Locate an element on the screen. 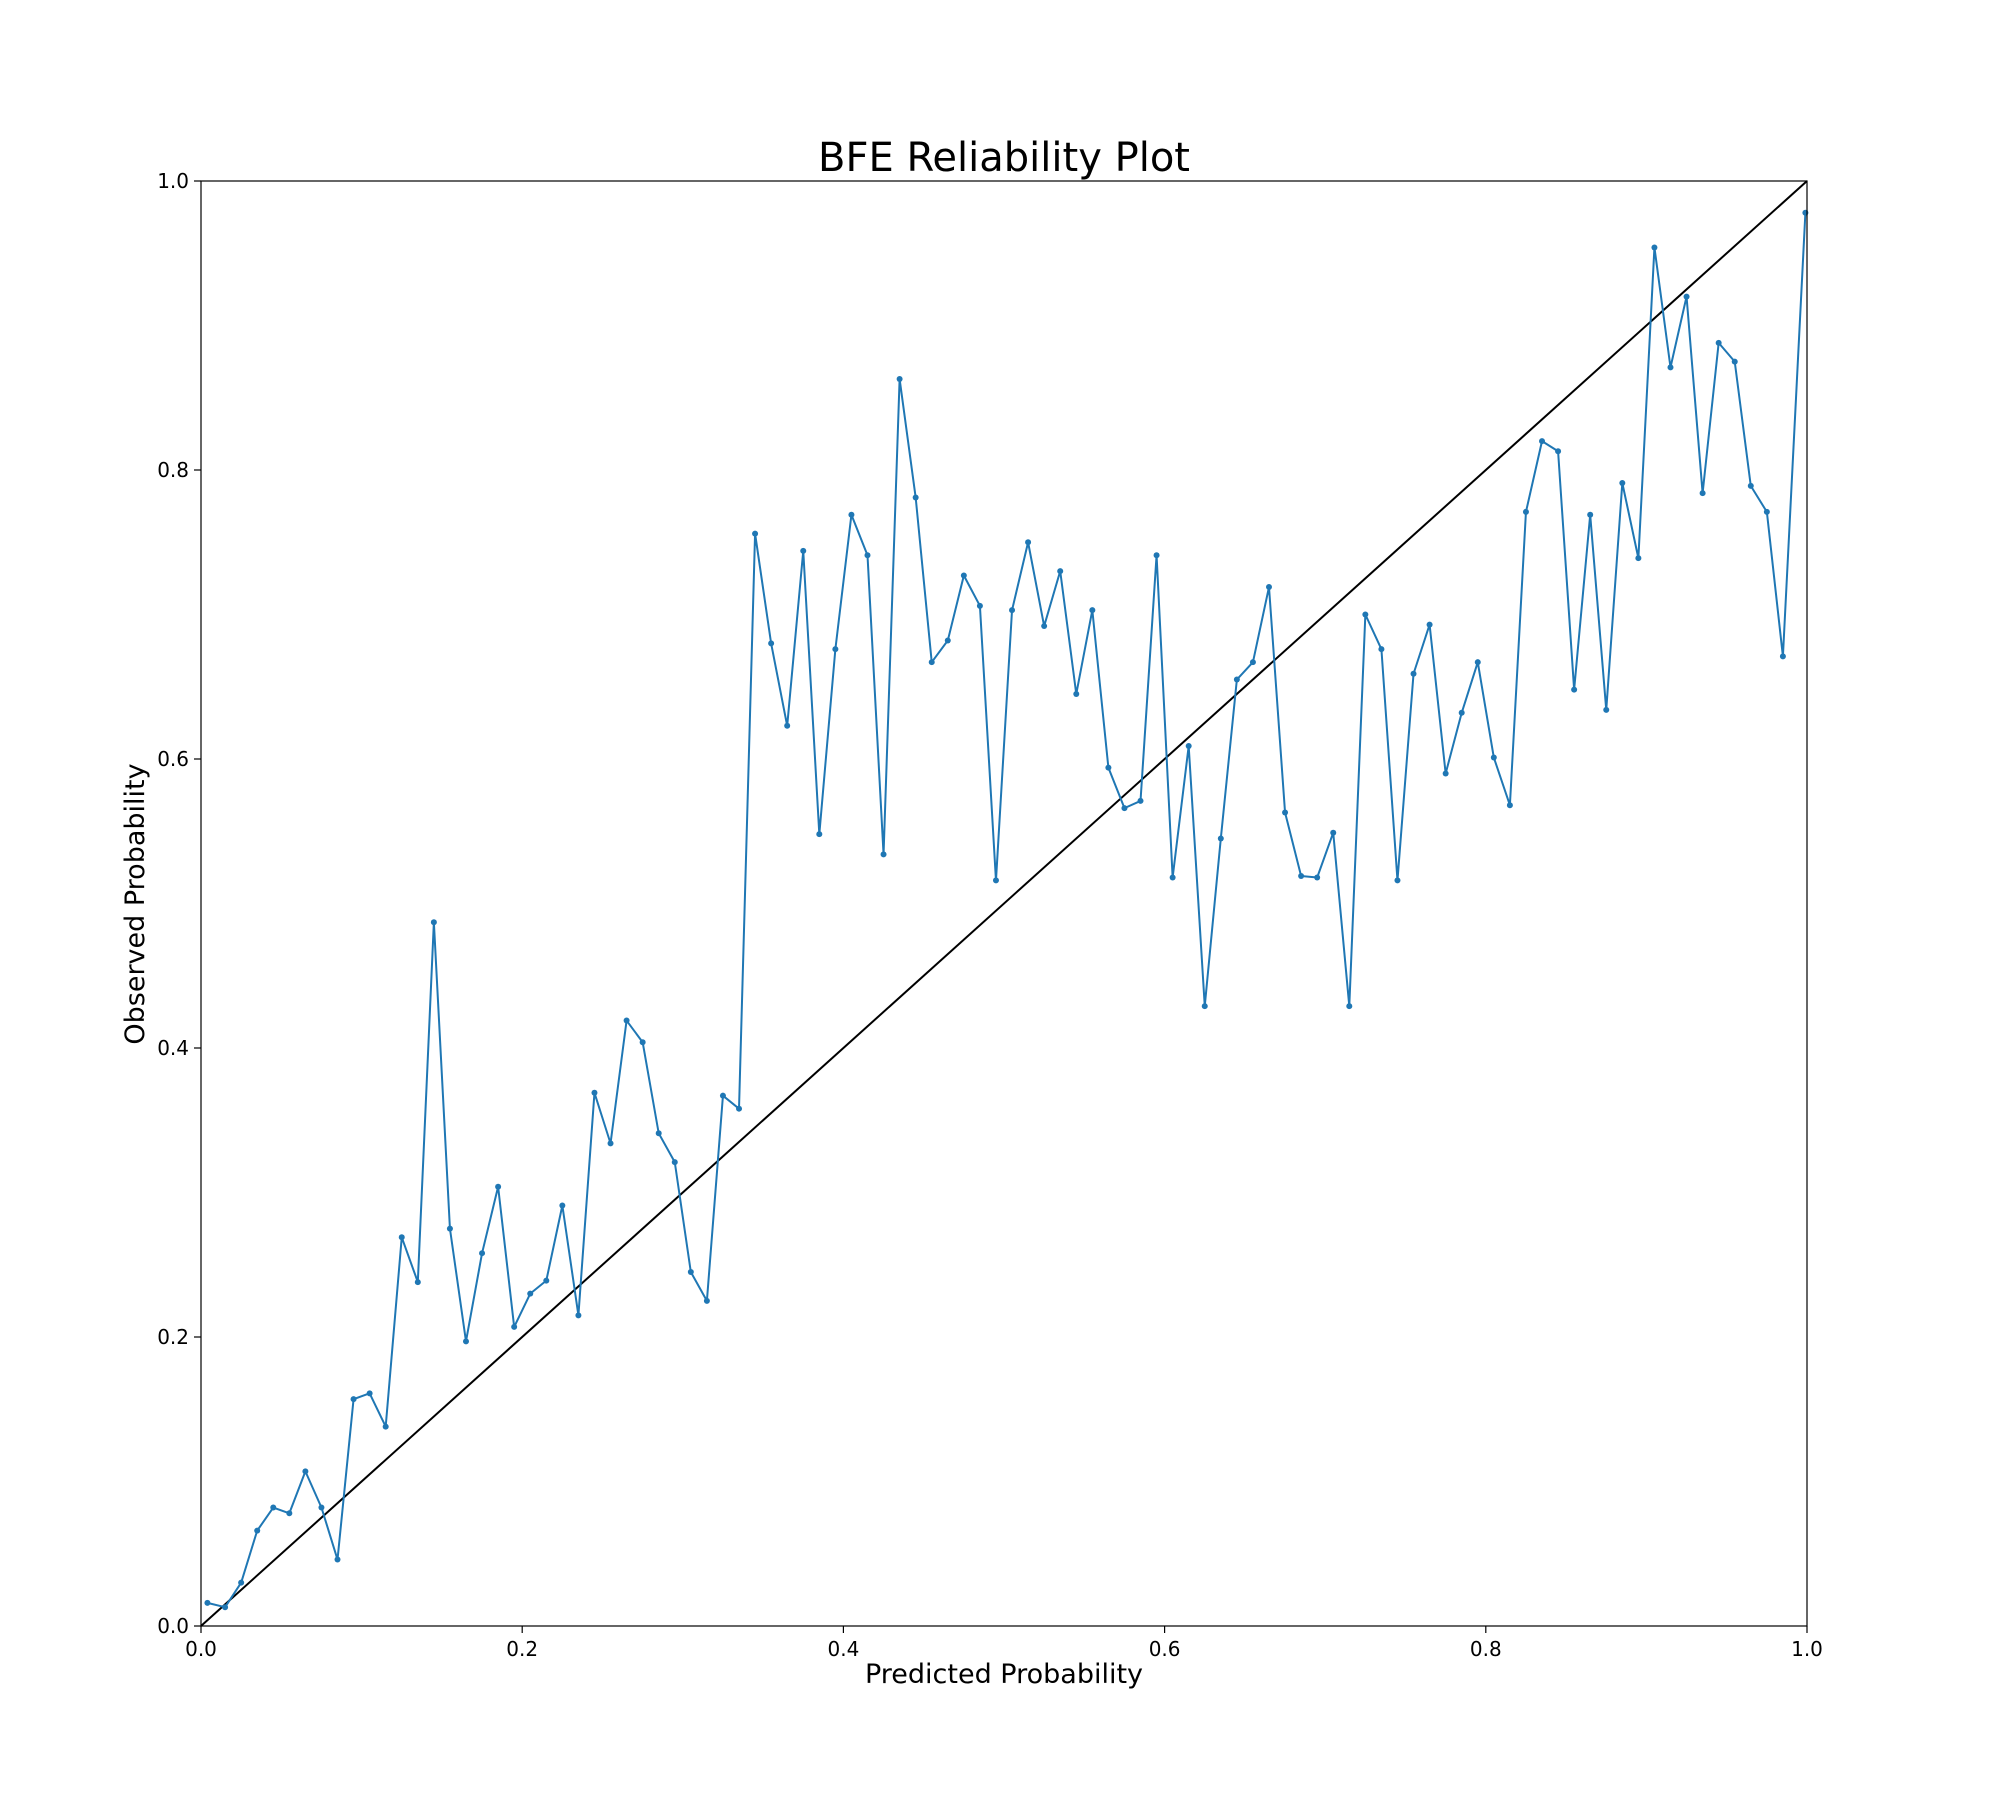 This screenshot has height=1800, width=2000. x-tick-label: 0.8 is located at coordinates (1486, 1649).